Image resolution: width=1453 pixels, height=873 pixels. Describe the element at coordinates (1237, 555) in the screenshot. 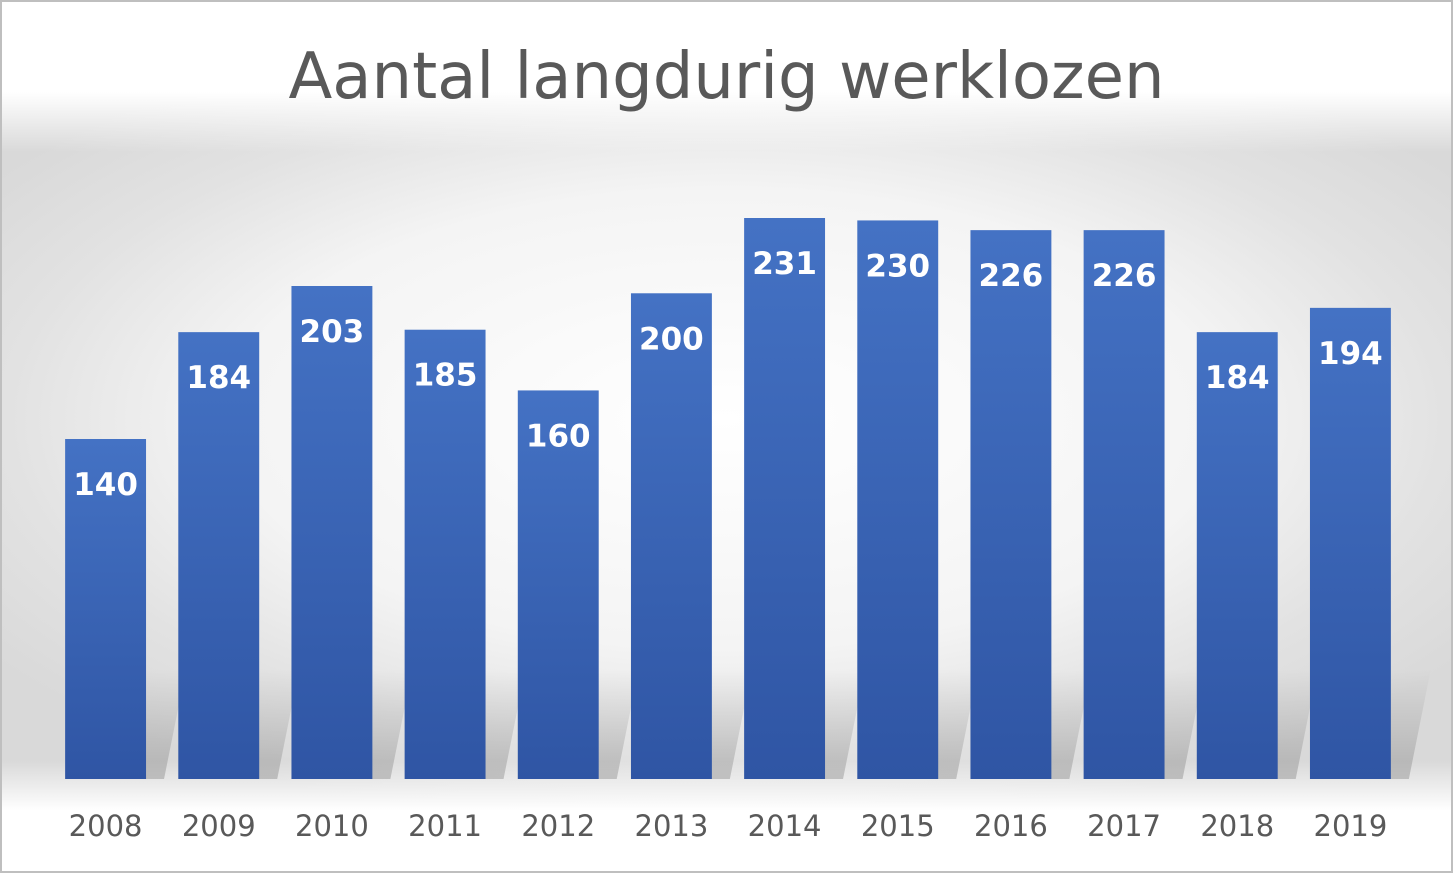

I see `bar-2018` at that location.